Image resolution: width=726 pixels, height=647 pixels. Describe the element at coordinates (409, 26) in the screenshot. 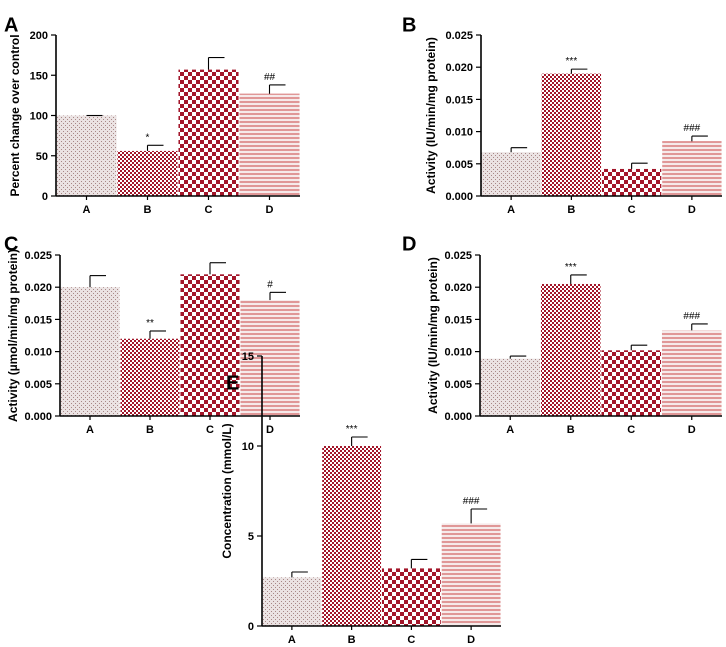

I see `panel-letter: B` at that location.